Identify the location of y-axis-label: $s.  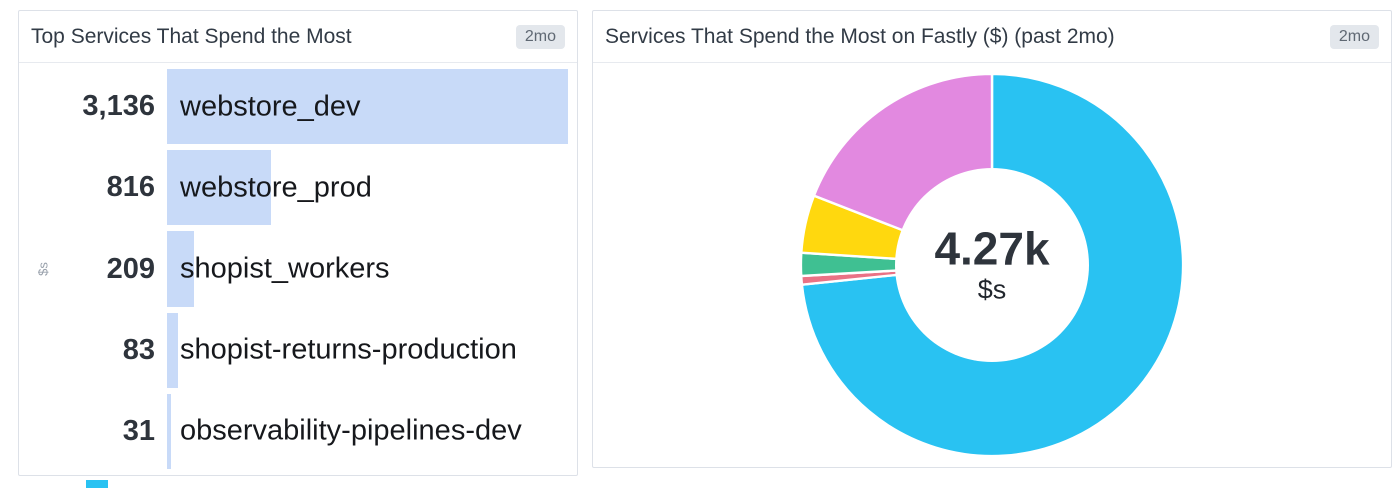
(43, 269).